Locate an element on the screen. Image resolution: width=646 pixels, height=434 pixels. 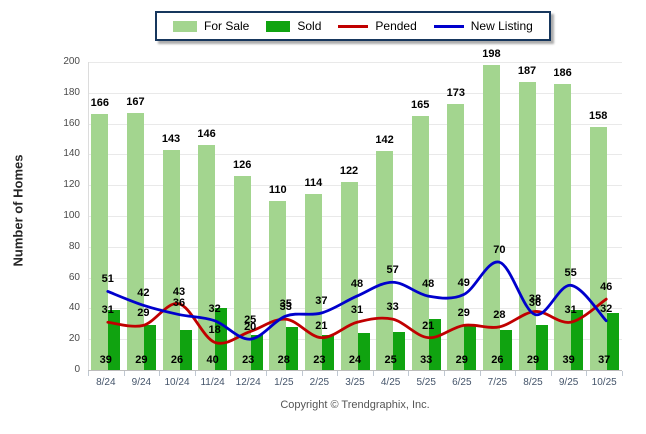
sold-value-label: 25 is located at coordinates (390, 360).